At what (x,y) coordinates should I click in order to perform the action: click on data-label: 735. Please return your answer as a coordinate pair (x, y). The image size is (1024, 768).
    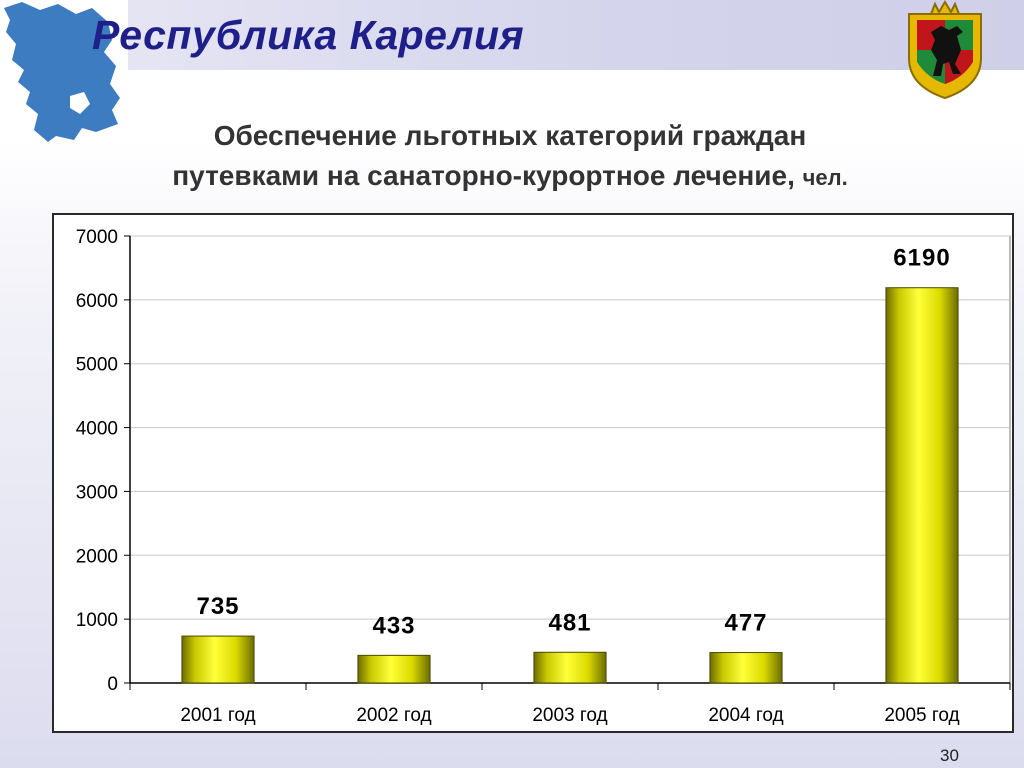
    Looking at the image, I should click on (217, 606).